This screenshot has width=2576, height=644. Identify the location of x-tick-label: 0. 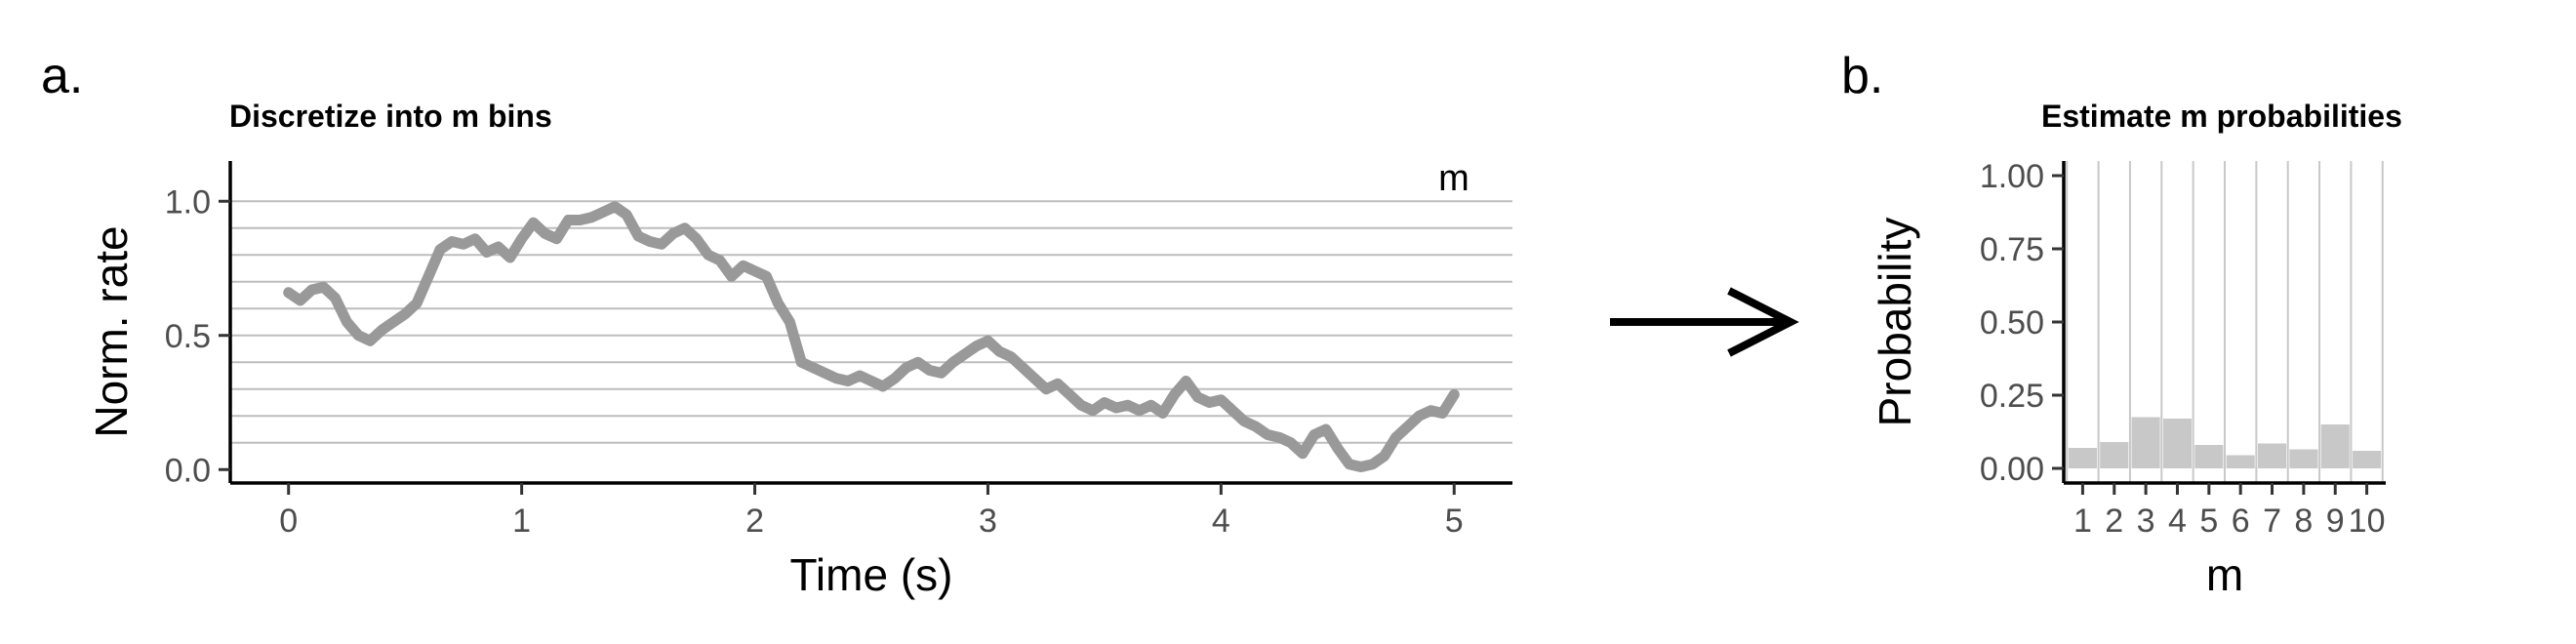
(288, 521).